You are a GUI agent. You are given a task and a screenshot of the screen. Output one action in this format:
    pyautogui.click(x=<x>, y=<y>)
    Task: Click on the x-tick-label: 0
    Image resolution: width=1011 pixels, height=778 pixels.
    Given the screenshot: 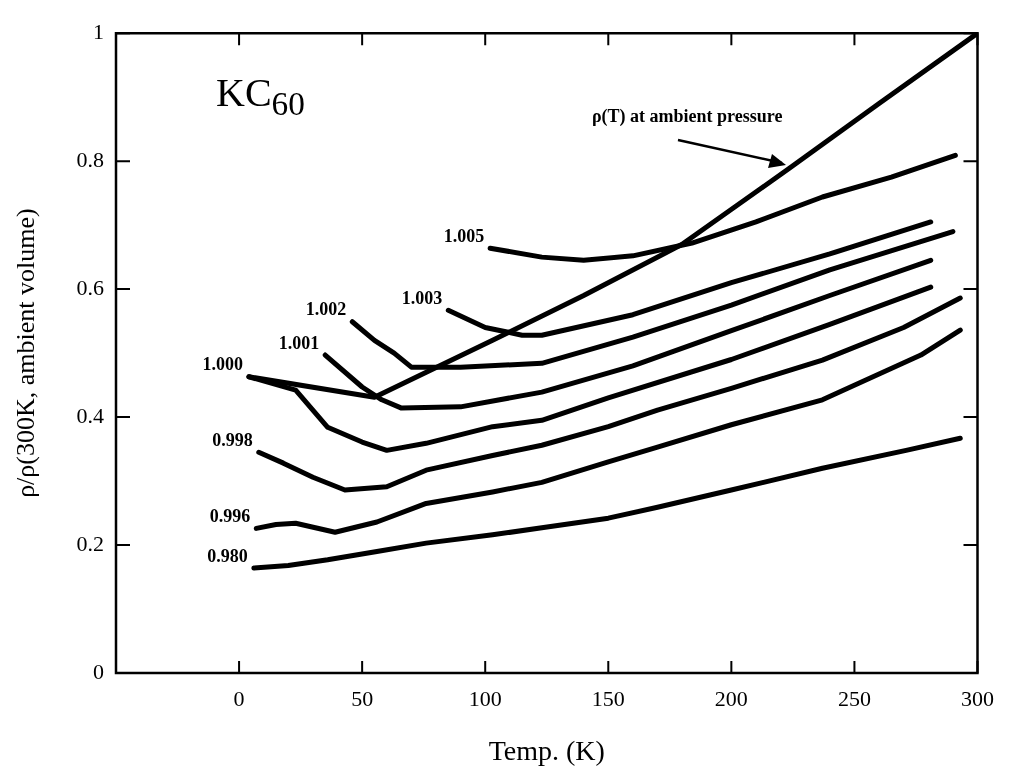 What is the action you would take?
    pyautogui.click(x=239, y=698)
    